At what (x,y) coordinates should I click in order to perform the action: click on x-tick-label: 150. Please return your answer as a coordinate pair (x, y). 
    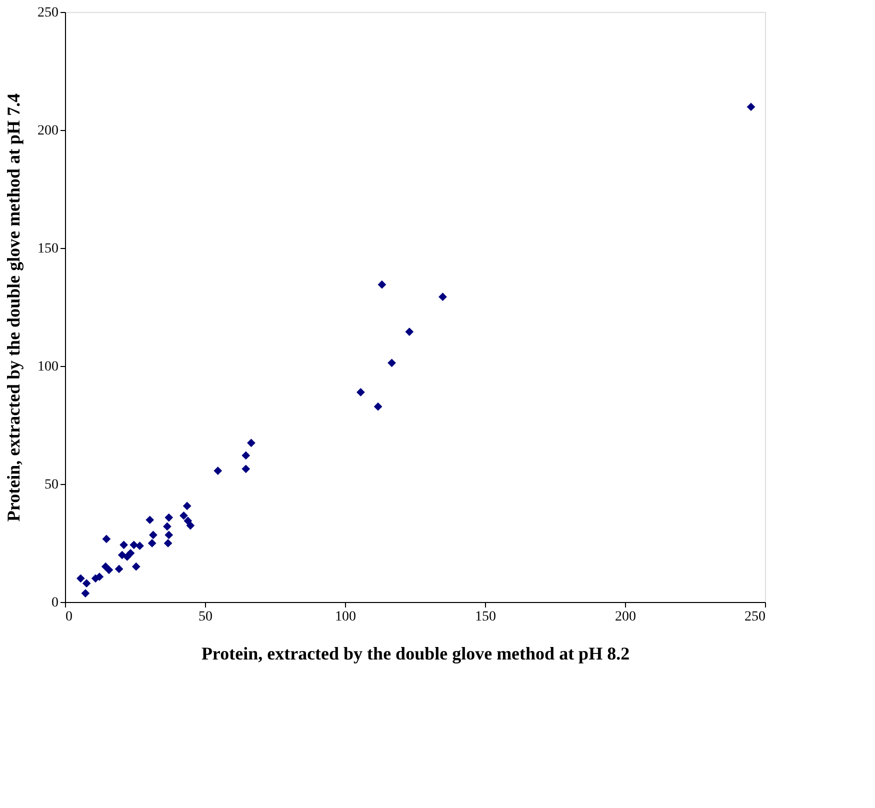
    Looking at the image, I should click on (485, 617).